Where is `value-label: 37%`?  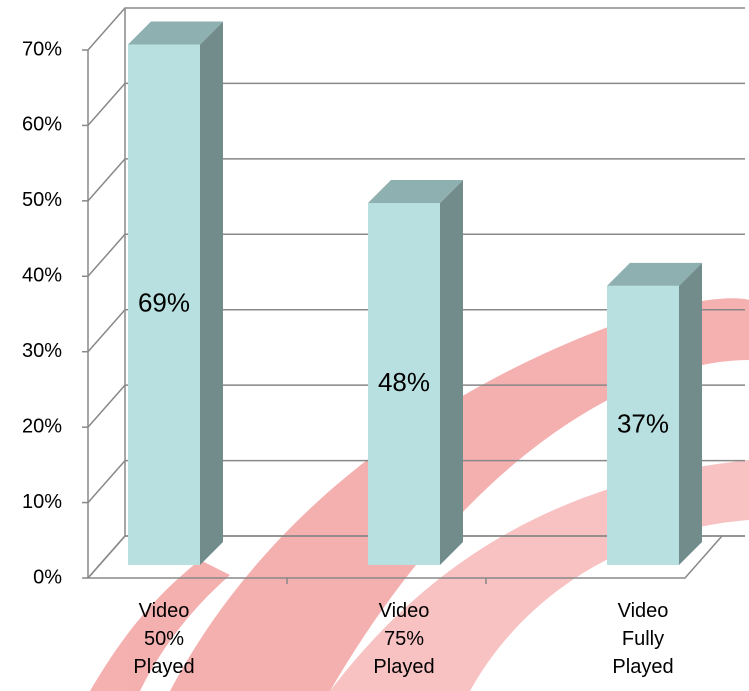
value-label: 37% is located at coordinates (643, 423).